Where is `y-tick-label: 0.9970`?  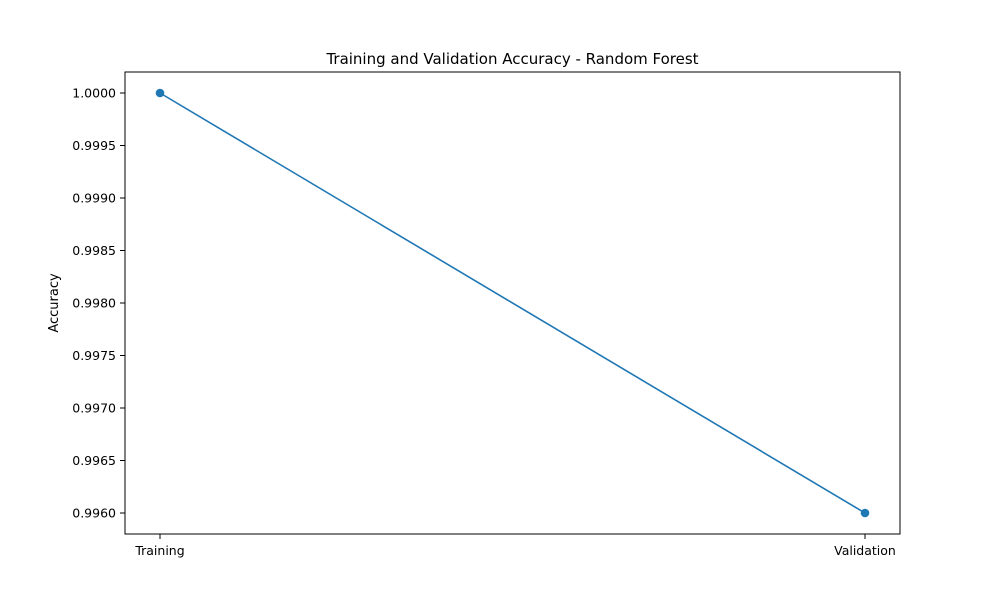 y-tick-label: 0.9970 is located at coordinates (94, 408).